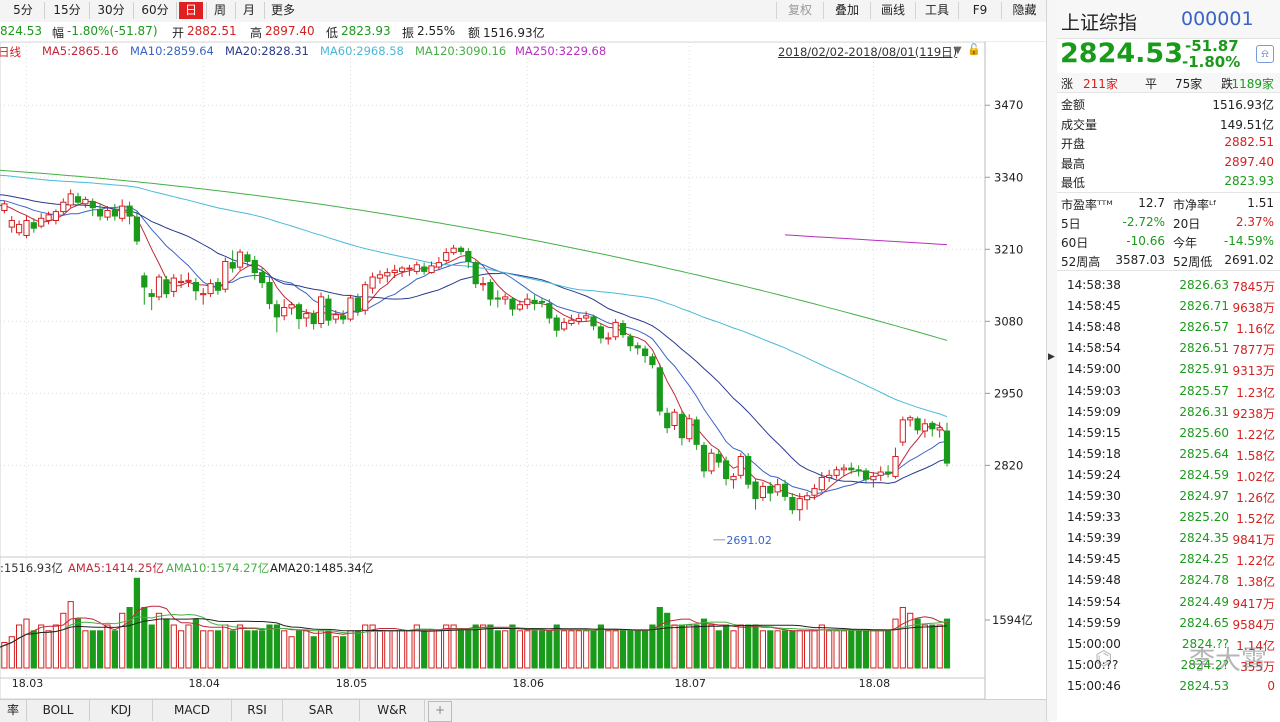 This screenshot has height=722, width=1280. I want to click on stat-label: 60日, so click(1075, 243).